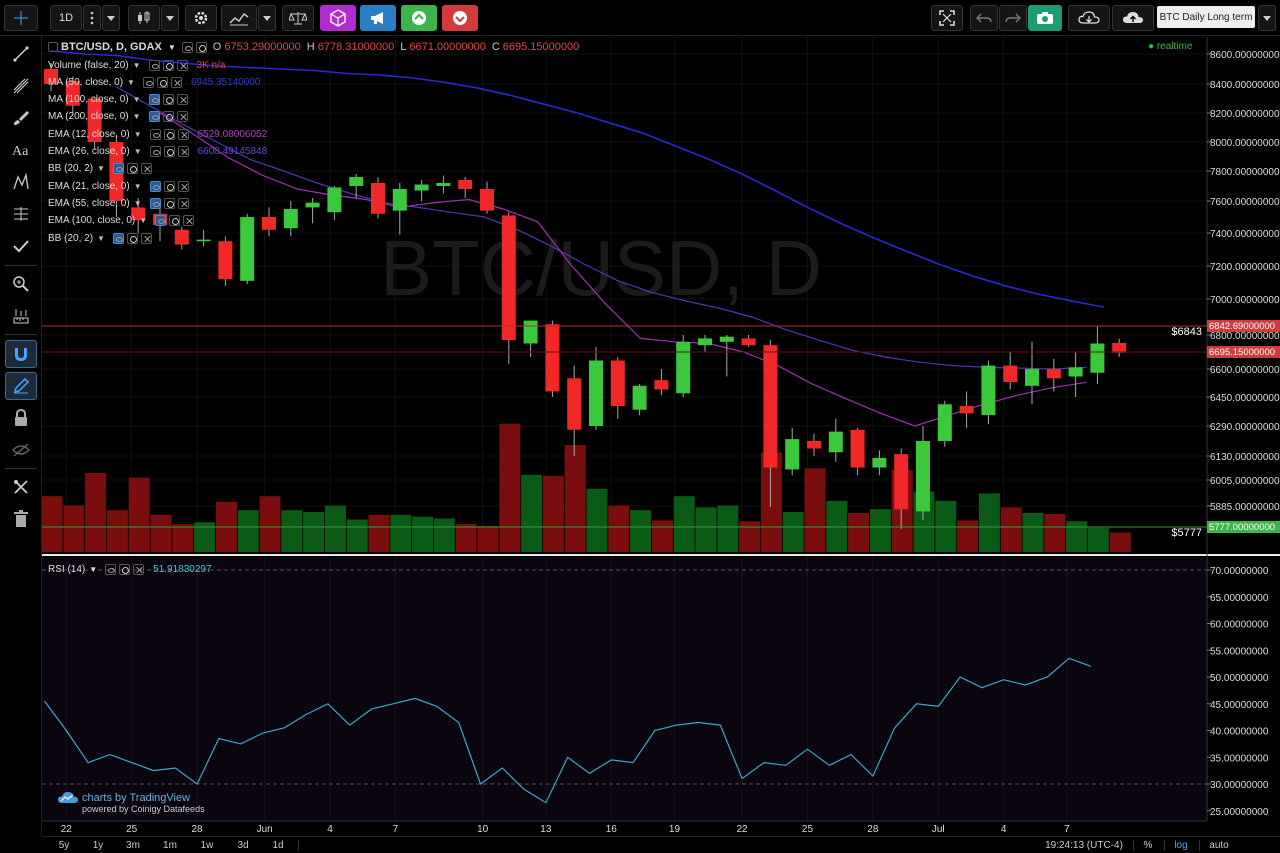 This screenshot has height=853, width=1280. Describe the element at coordinates (67, 569) in the screenshot. I see `rsi-label: RSI (14)` at that location.